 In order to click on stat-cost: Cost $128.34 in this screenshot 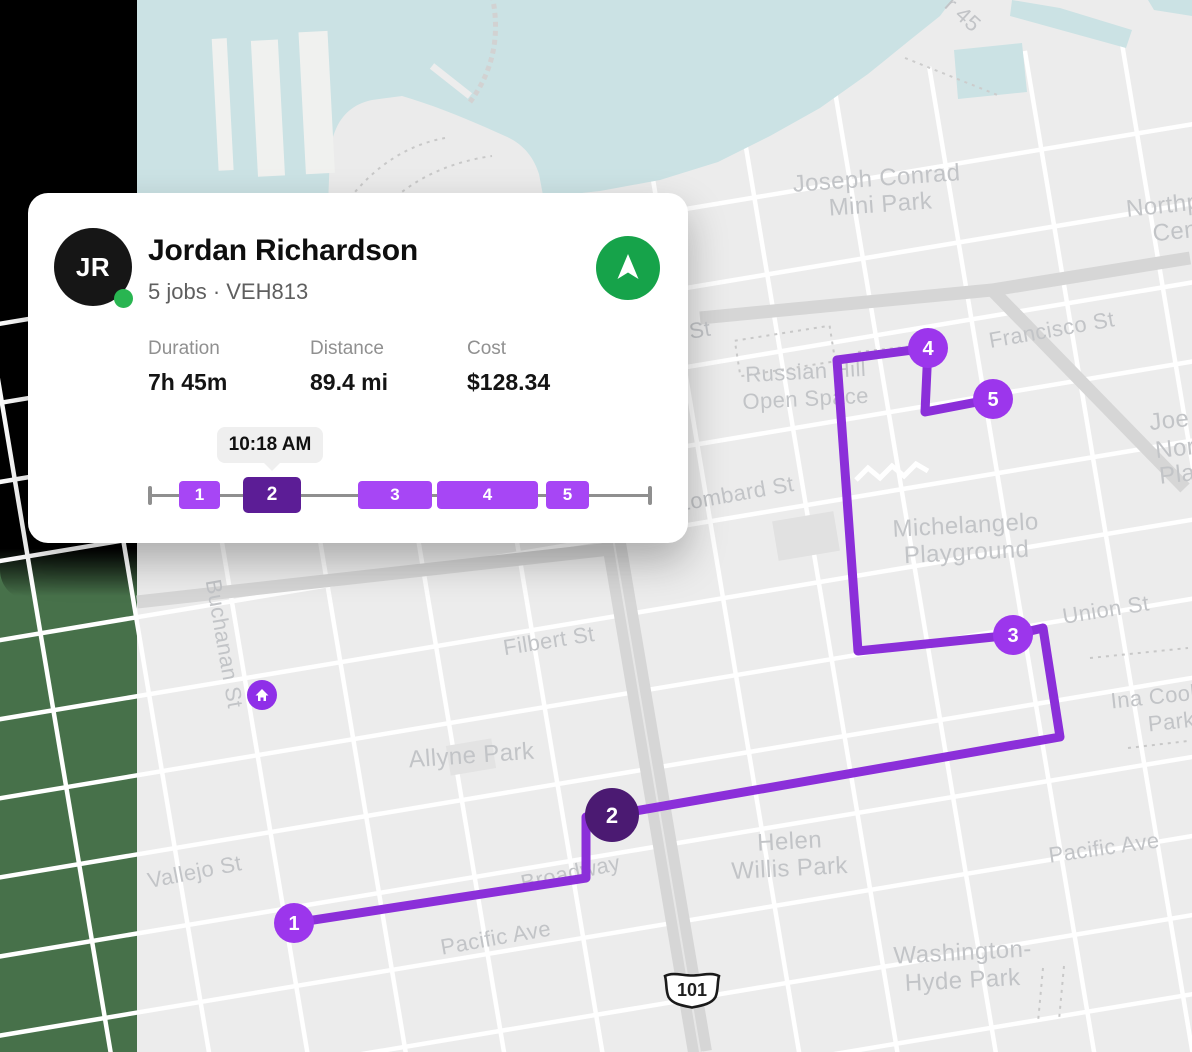, I will do `click(508, 367)`.